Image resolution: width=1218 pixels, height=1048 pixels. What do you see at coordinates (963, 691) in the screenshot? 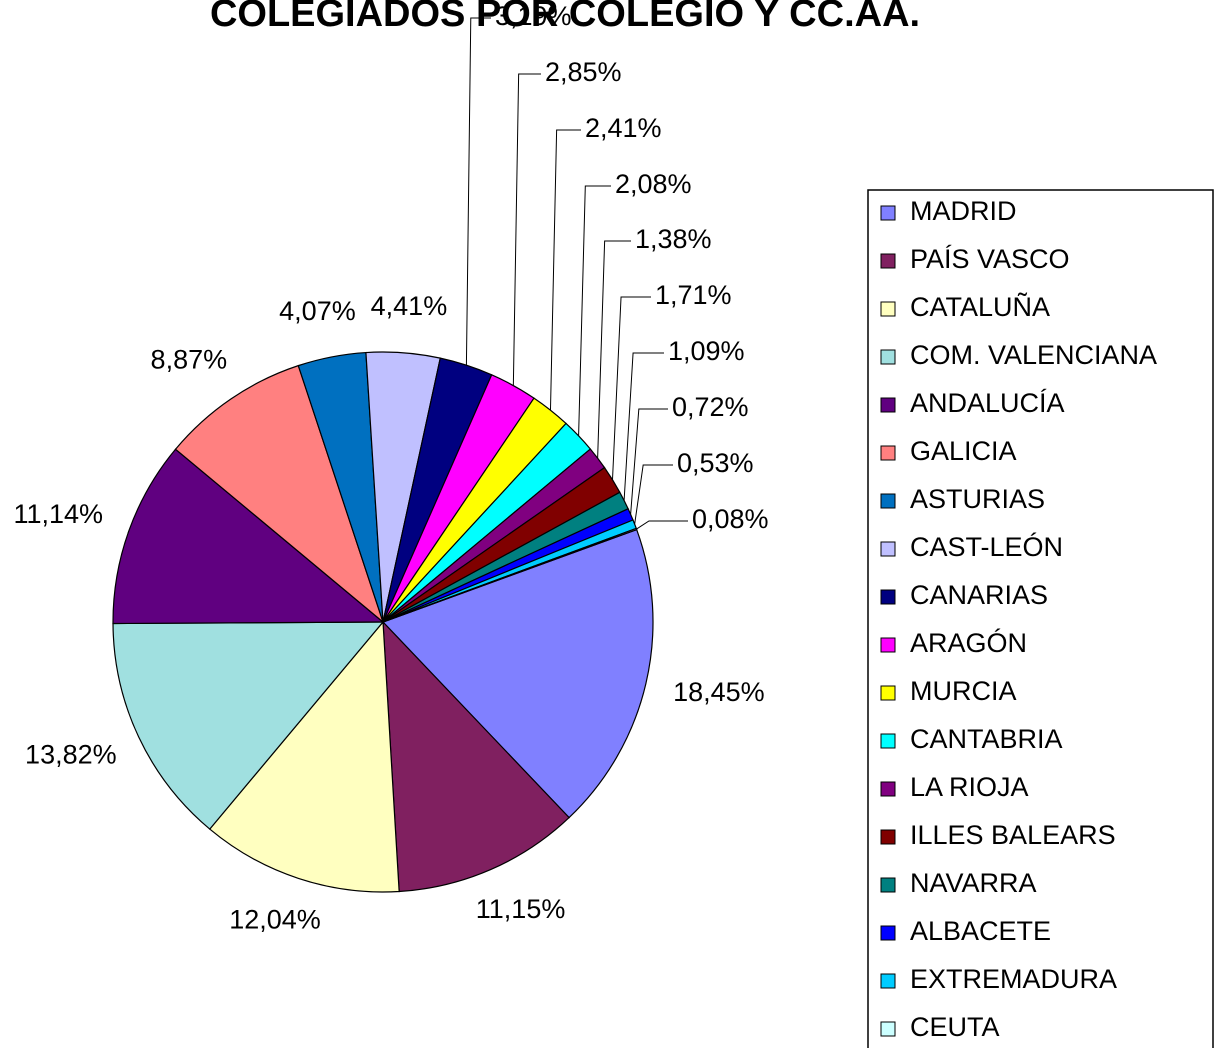
I see `legend-label: MURCIA` at bounding box center [963, 691].